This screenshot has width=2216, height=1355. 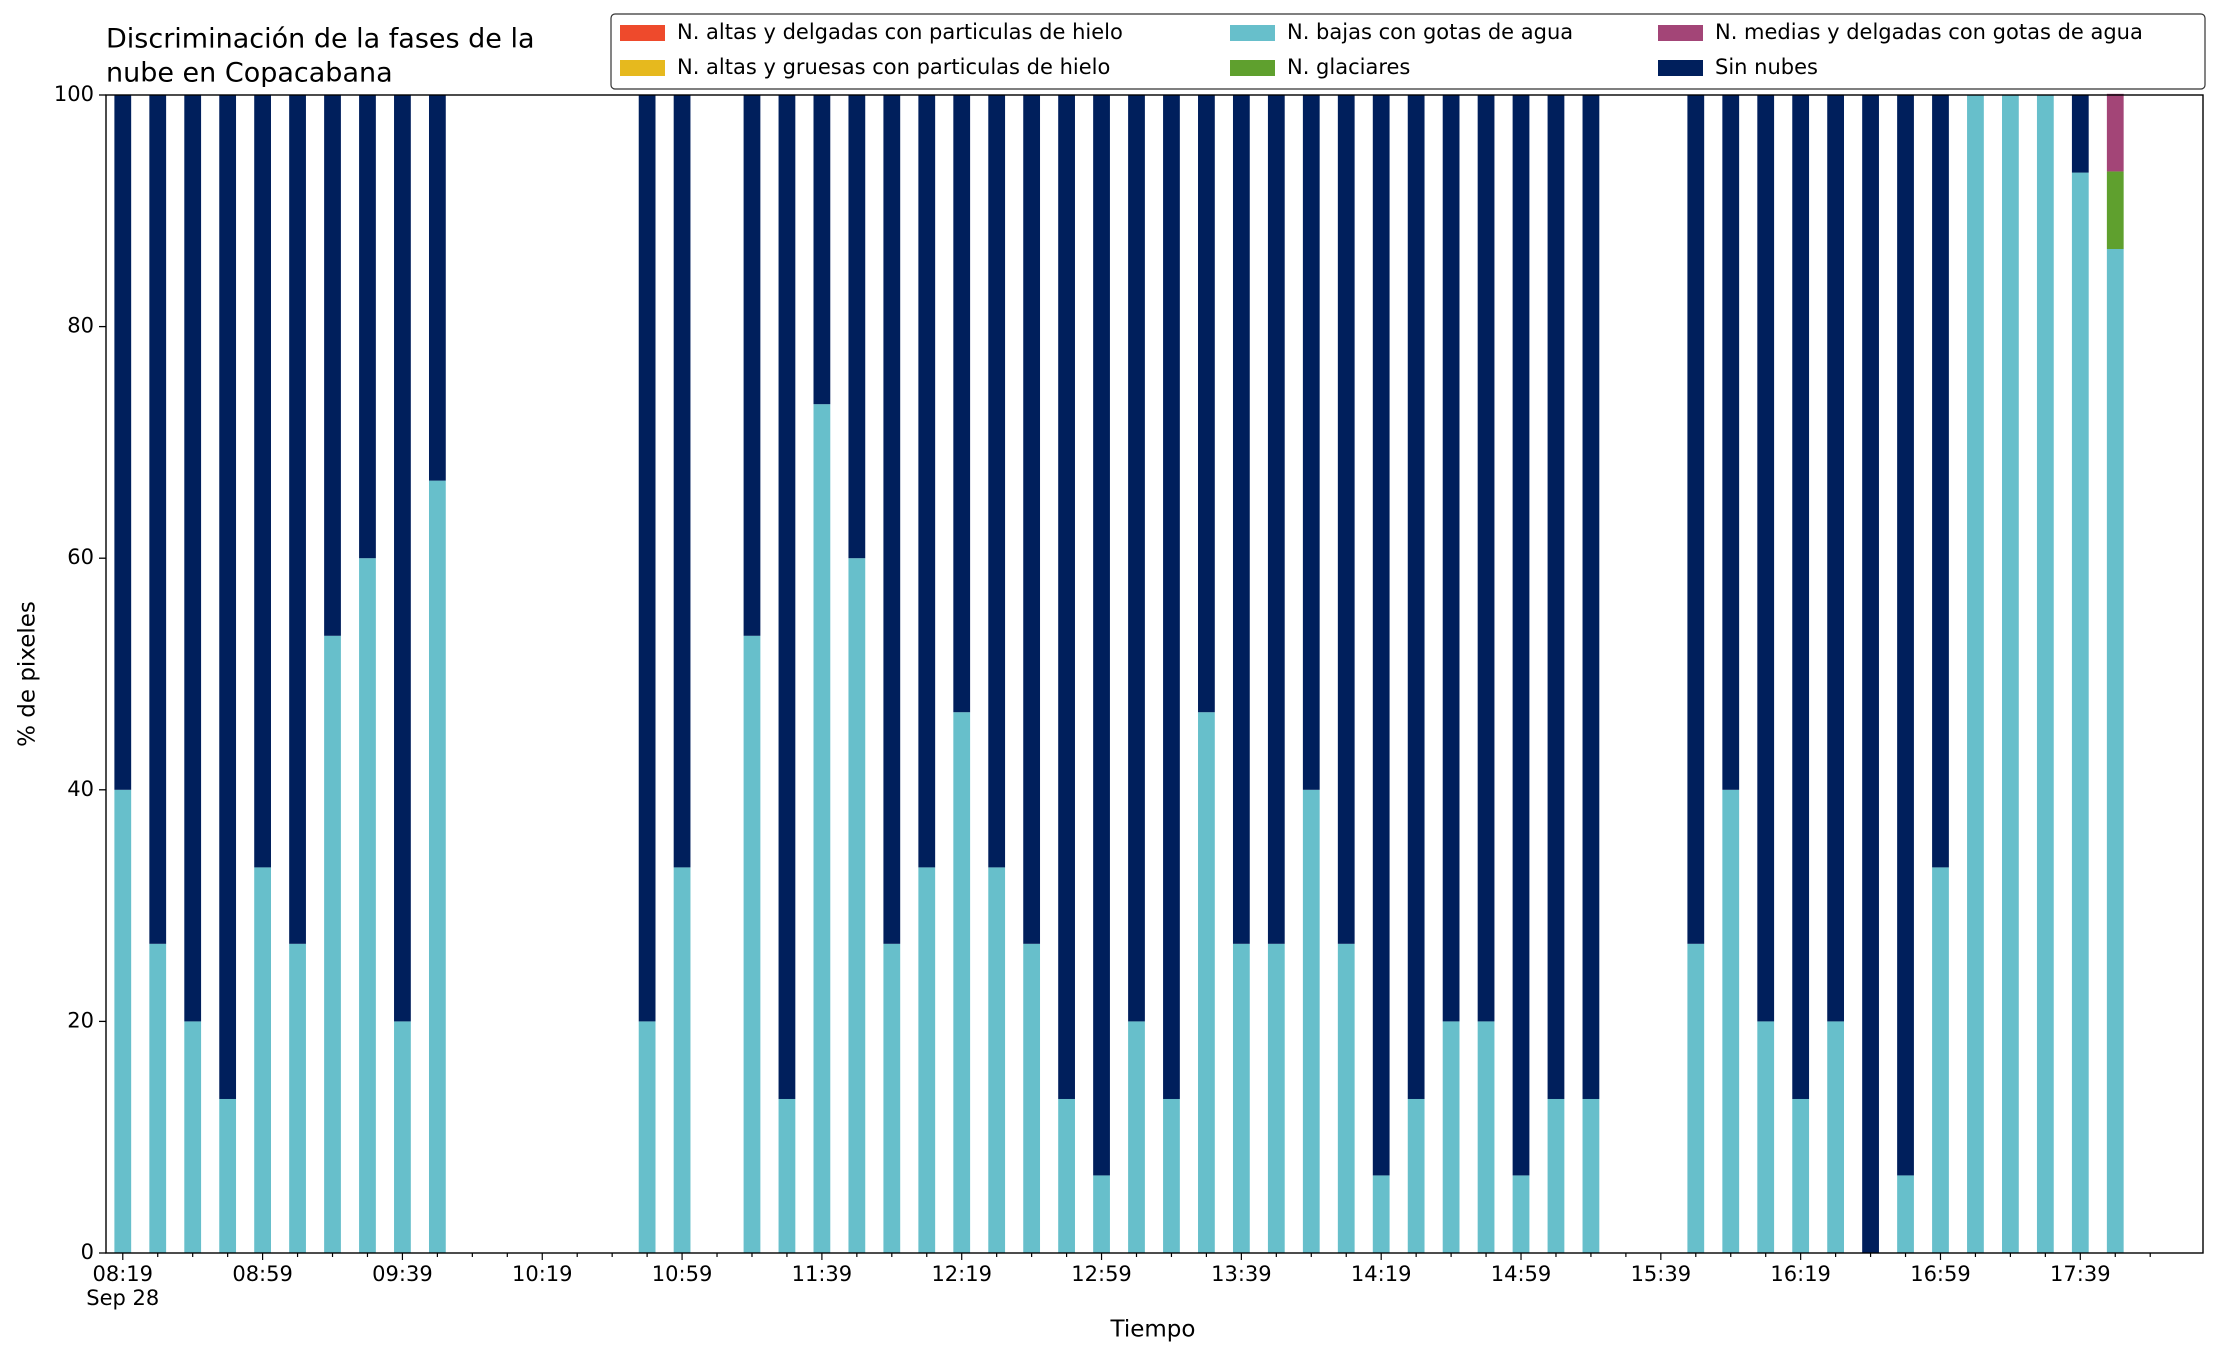 I want to click on x-tick-label: 08:59, so click(x=262, y=1274).